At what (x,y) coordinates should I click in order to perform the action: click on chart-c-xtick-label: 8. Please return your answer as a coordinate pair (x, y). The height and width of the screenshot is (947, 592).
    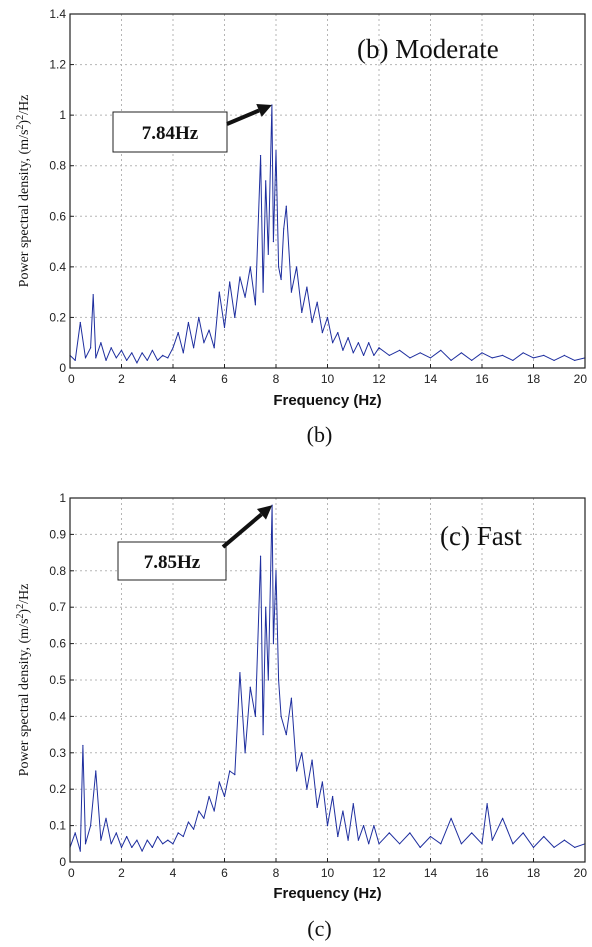
    Looking at the image, I should click on (276, 873).